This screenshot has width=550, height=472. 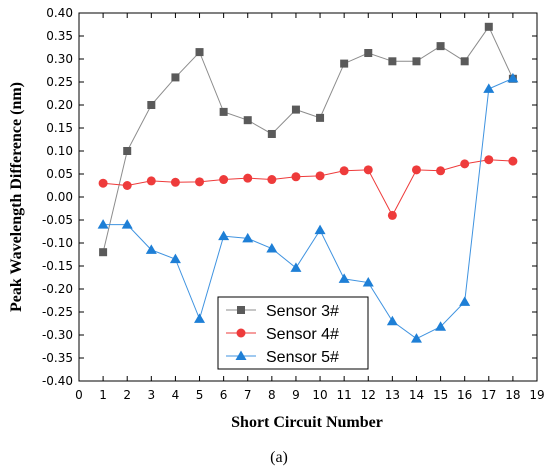 I want to click on x-tick-label: 10, so click(x=319, y=395).